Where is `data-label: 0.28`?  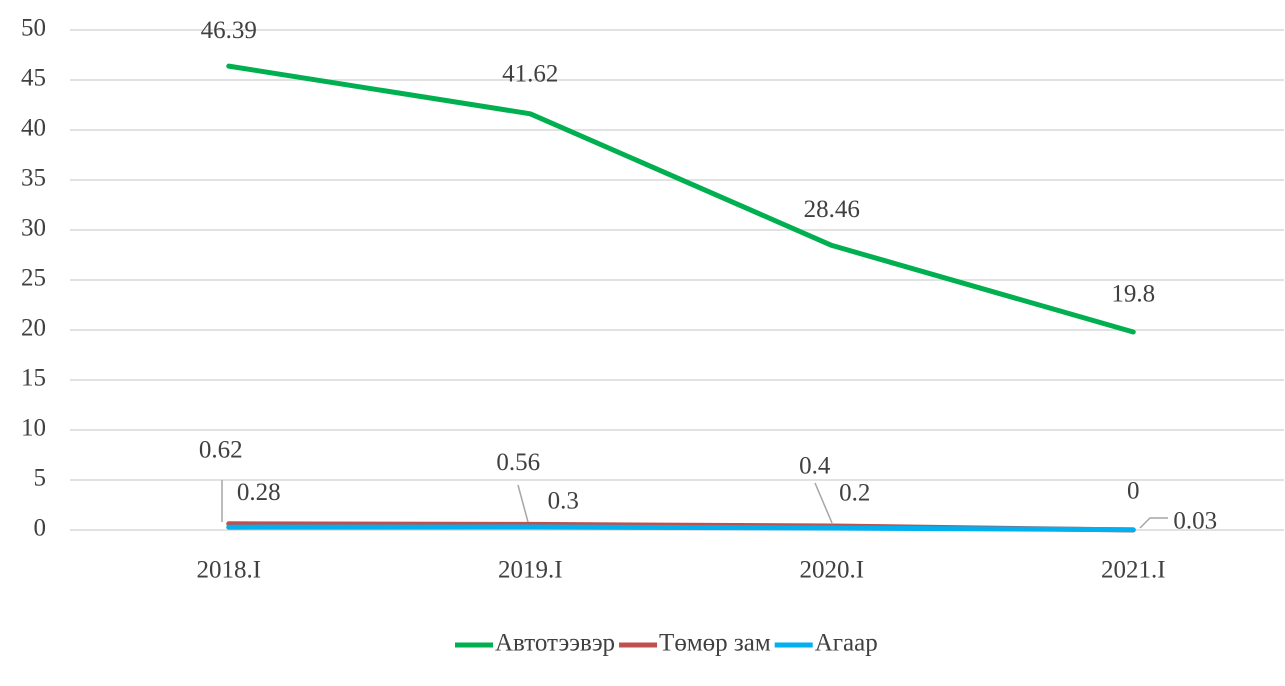 data-label: 0.28 is located at coordinates (259, 492).